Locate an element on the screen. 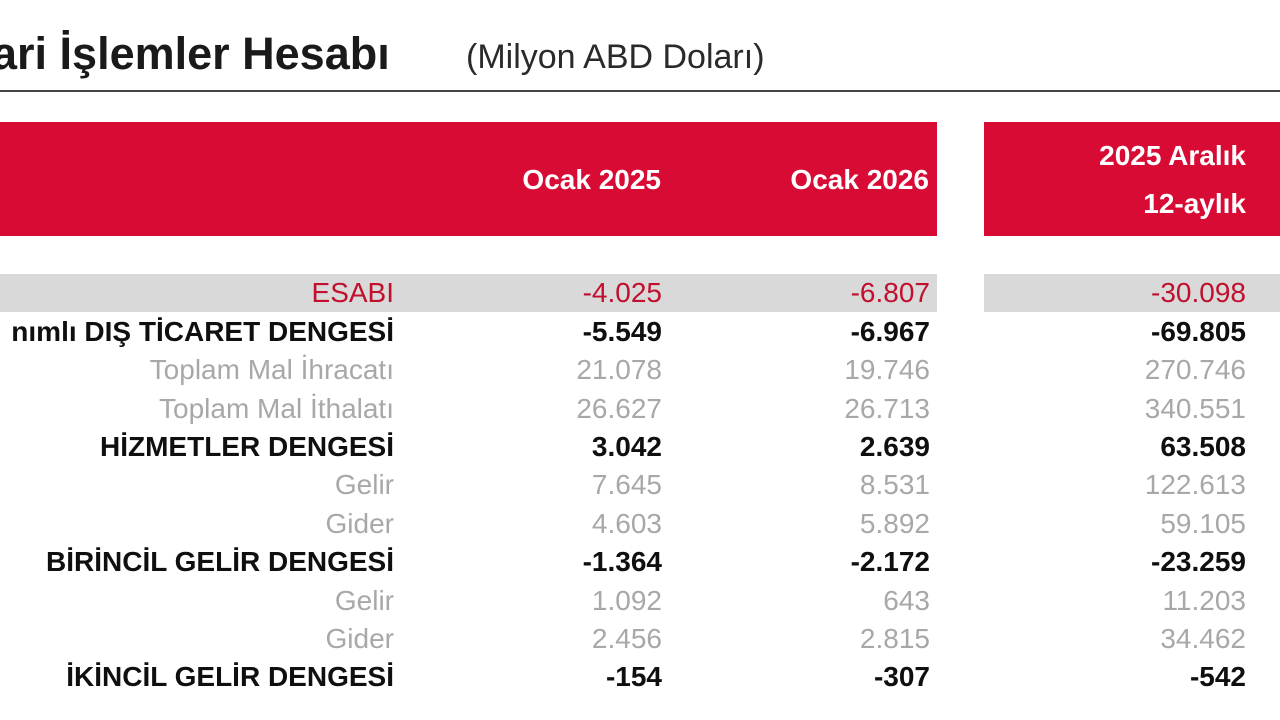 The height and width of the screenshot is (720, 1280). title-unit: (Milyon ABD Doları) is located at coordinates (615, 57).